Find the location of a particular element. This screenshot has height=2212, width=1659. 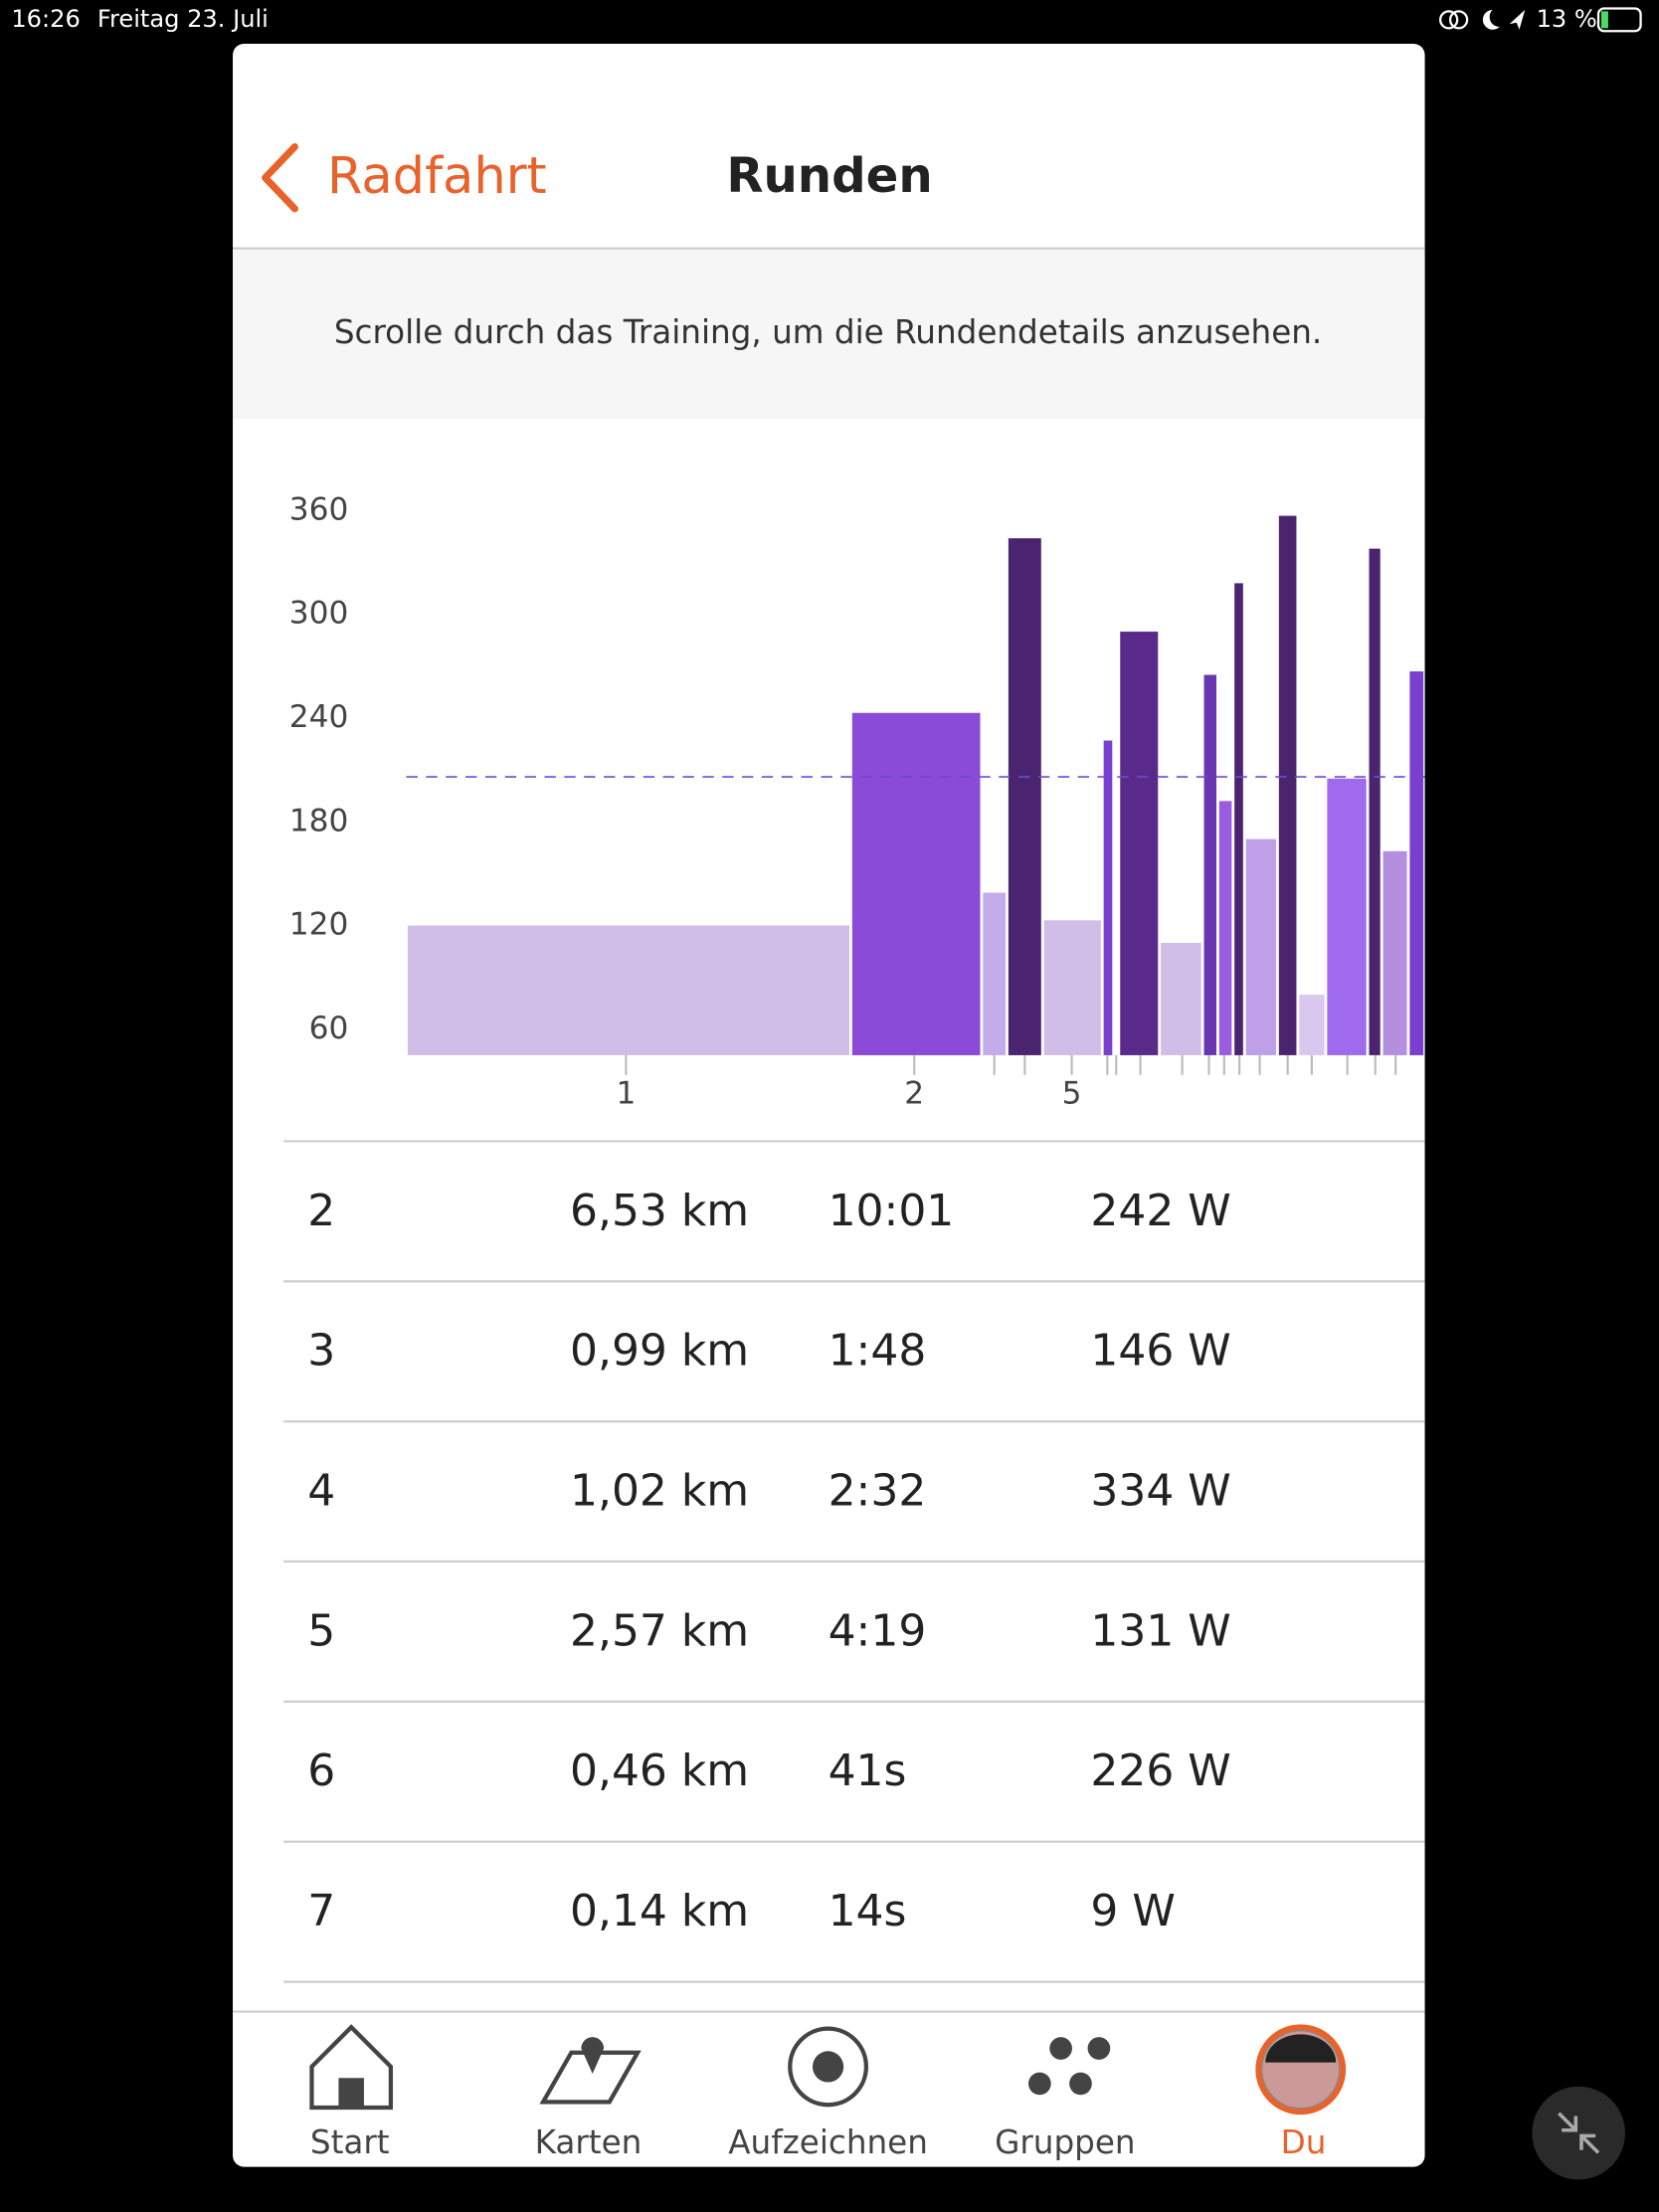

lap-cell: 334 W is located at coordinates (1160, 1490).